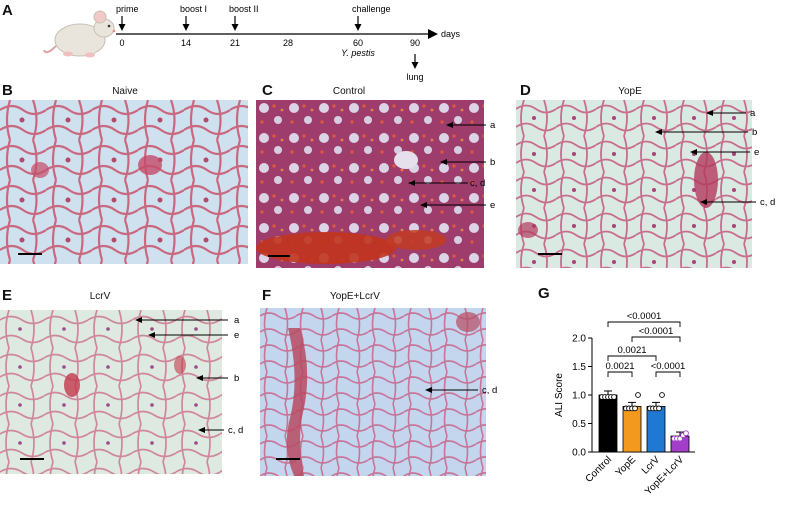 Image resolution: width=787 pixels, height=514 pixels. I want to click on panel-title-yope: YopE, so click(630, 91).